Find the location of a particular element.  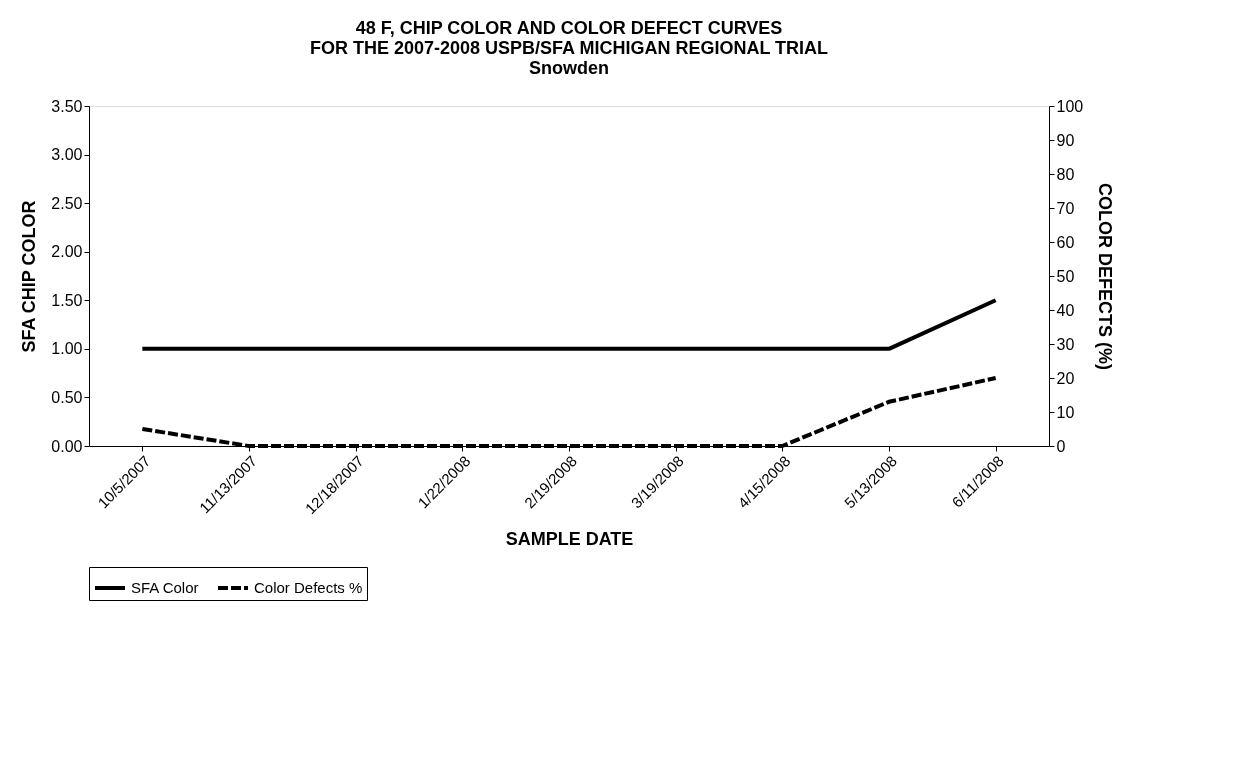

y2-tick-label: 70 is located at coordinates (1065, 208).